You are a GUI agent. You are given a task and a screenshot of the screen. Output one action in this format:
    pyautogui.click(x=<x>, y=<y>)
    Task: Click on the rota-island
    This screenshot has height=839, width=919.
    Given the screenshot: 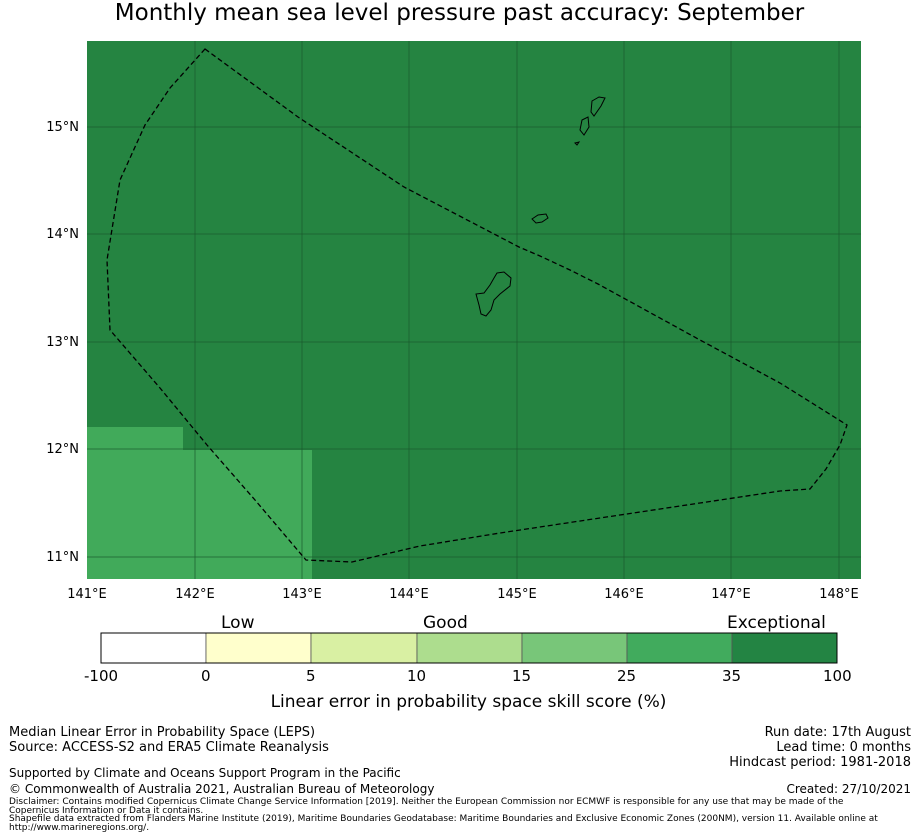 What is the action you would take?
    pyautogui.click(x=540, y=218)
    